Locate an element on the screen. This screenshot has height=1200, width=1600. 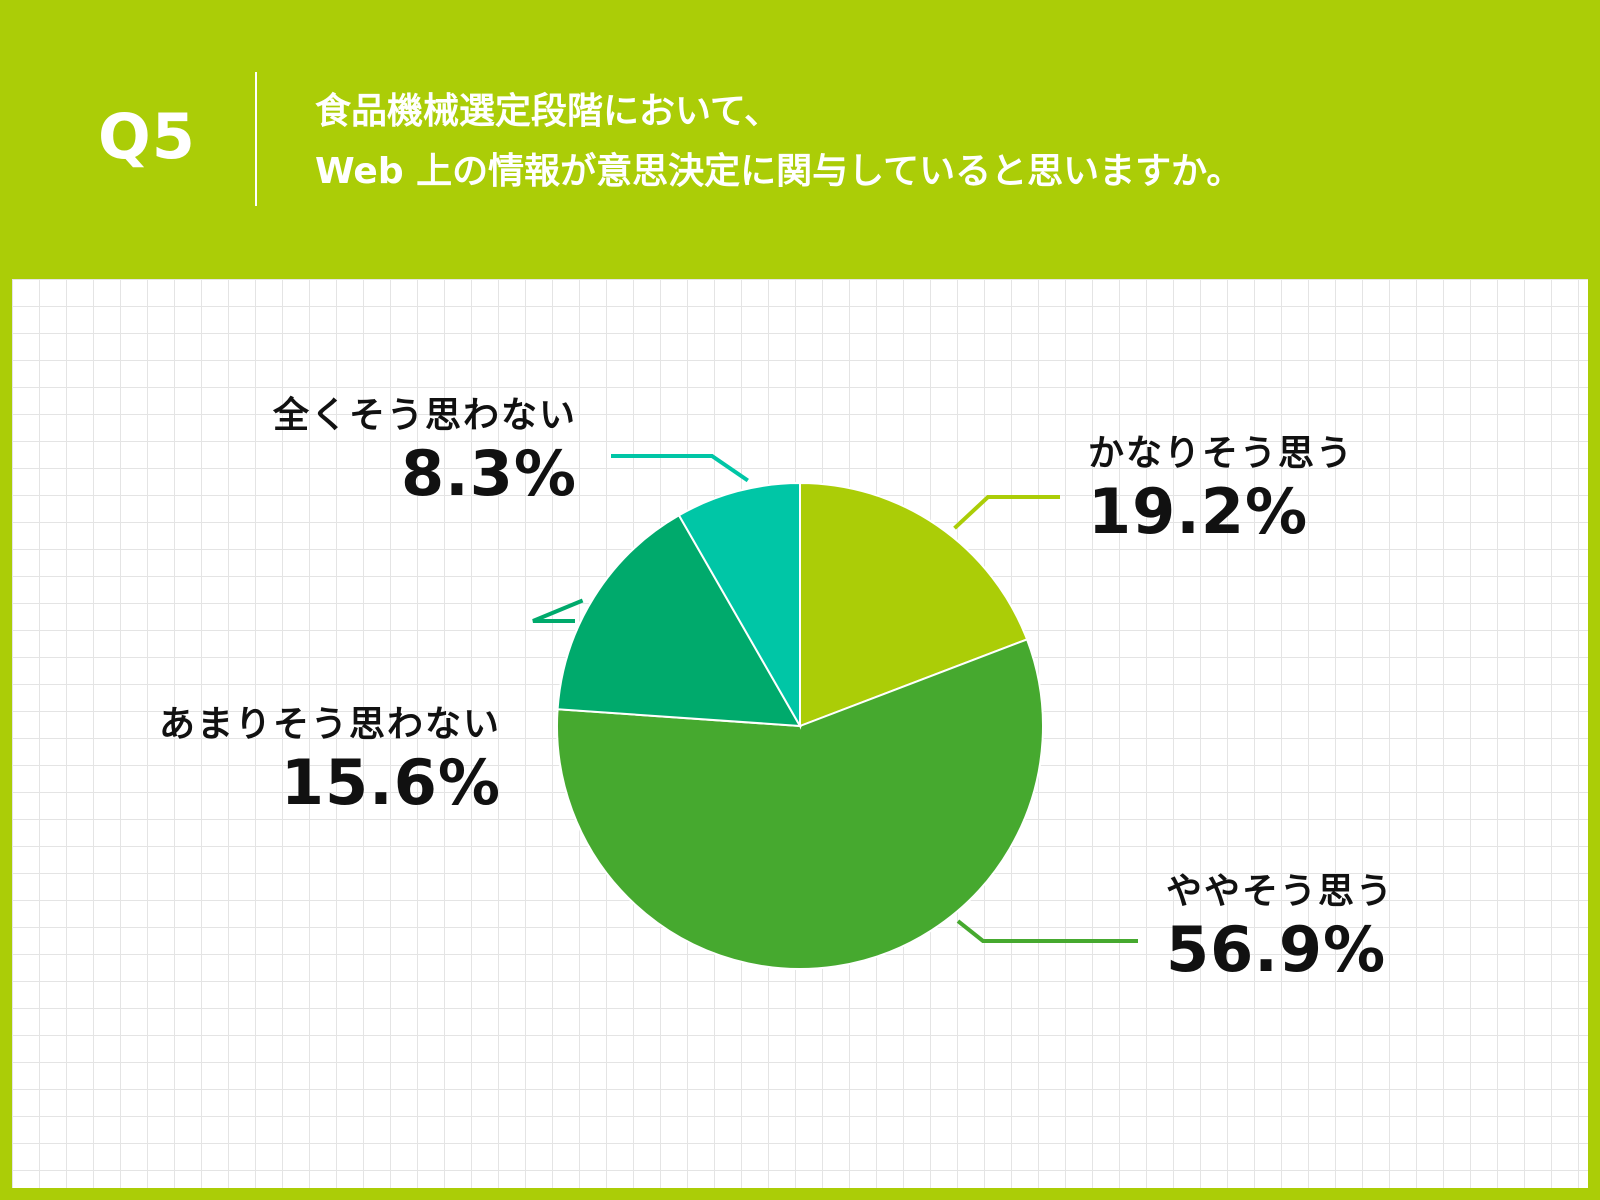
slice-label-somewhat-agree: ややそう思う 56.9% is located at coordinates (1280, 928).